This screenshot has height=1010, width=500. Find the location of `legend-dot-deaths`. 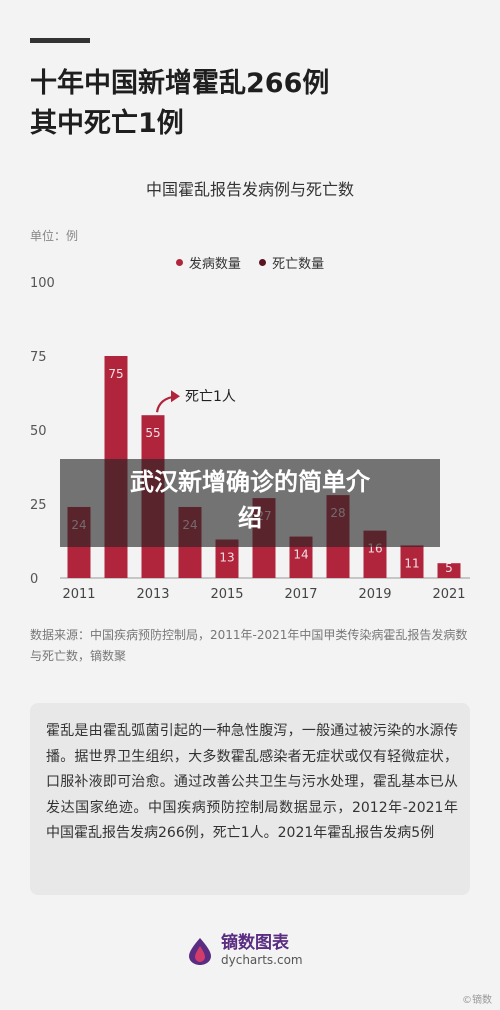

legend-dot-deaths is located at coordinates (263, 262).